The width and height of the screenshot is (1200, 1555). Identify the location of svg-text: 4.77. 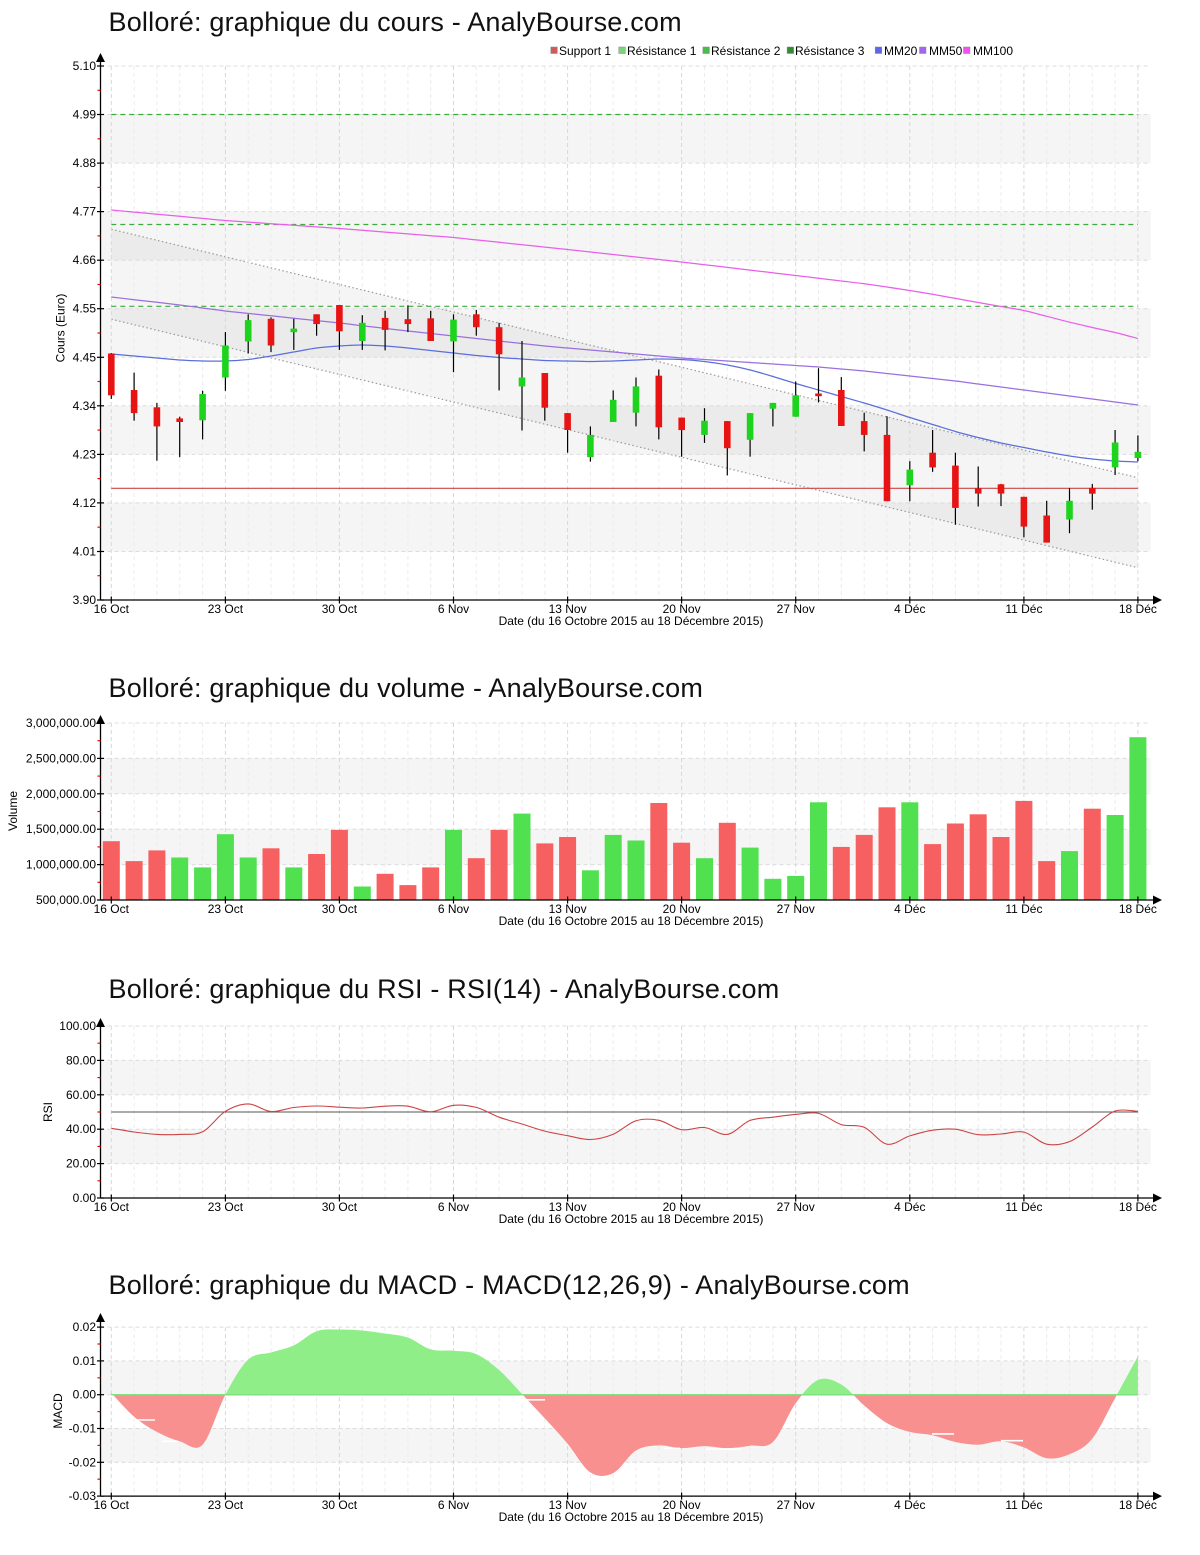
(85, 212).